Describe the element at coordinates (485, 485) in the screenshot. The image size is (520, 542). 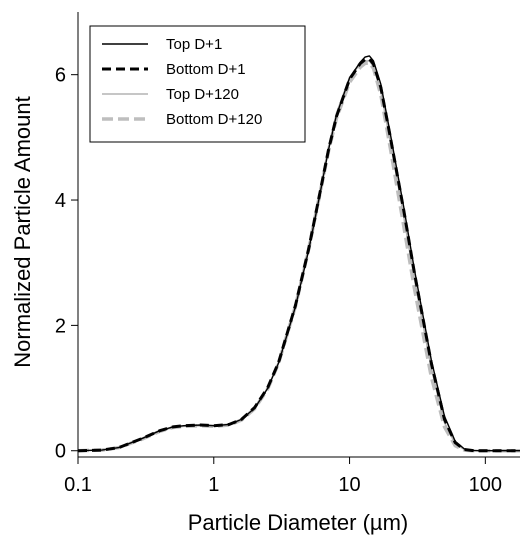
I see `x-tick-label: 100` at that location.